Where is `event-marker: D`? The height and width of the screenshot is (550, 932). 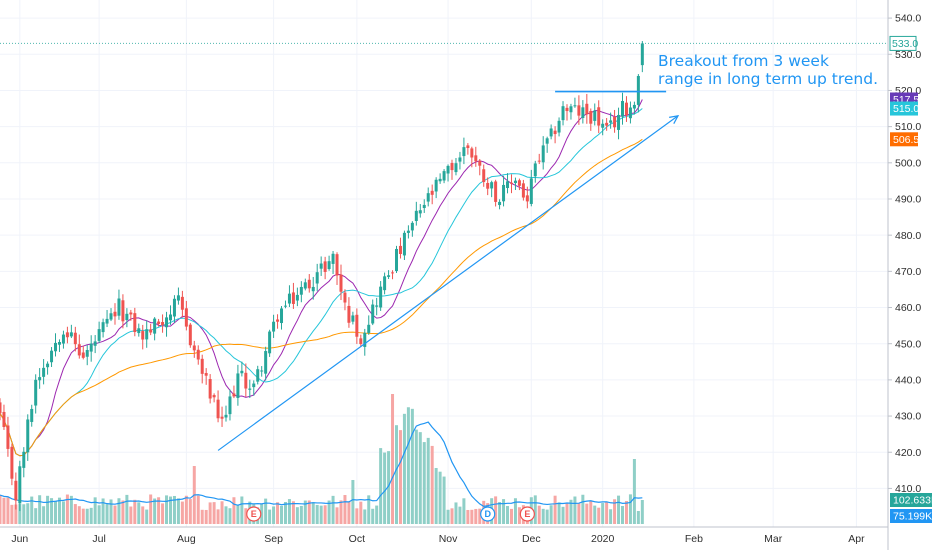 event-marker: D is located at coordinates (488, 514).